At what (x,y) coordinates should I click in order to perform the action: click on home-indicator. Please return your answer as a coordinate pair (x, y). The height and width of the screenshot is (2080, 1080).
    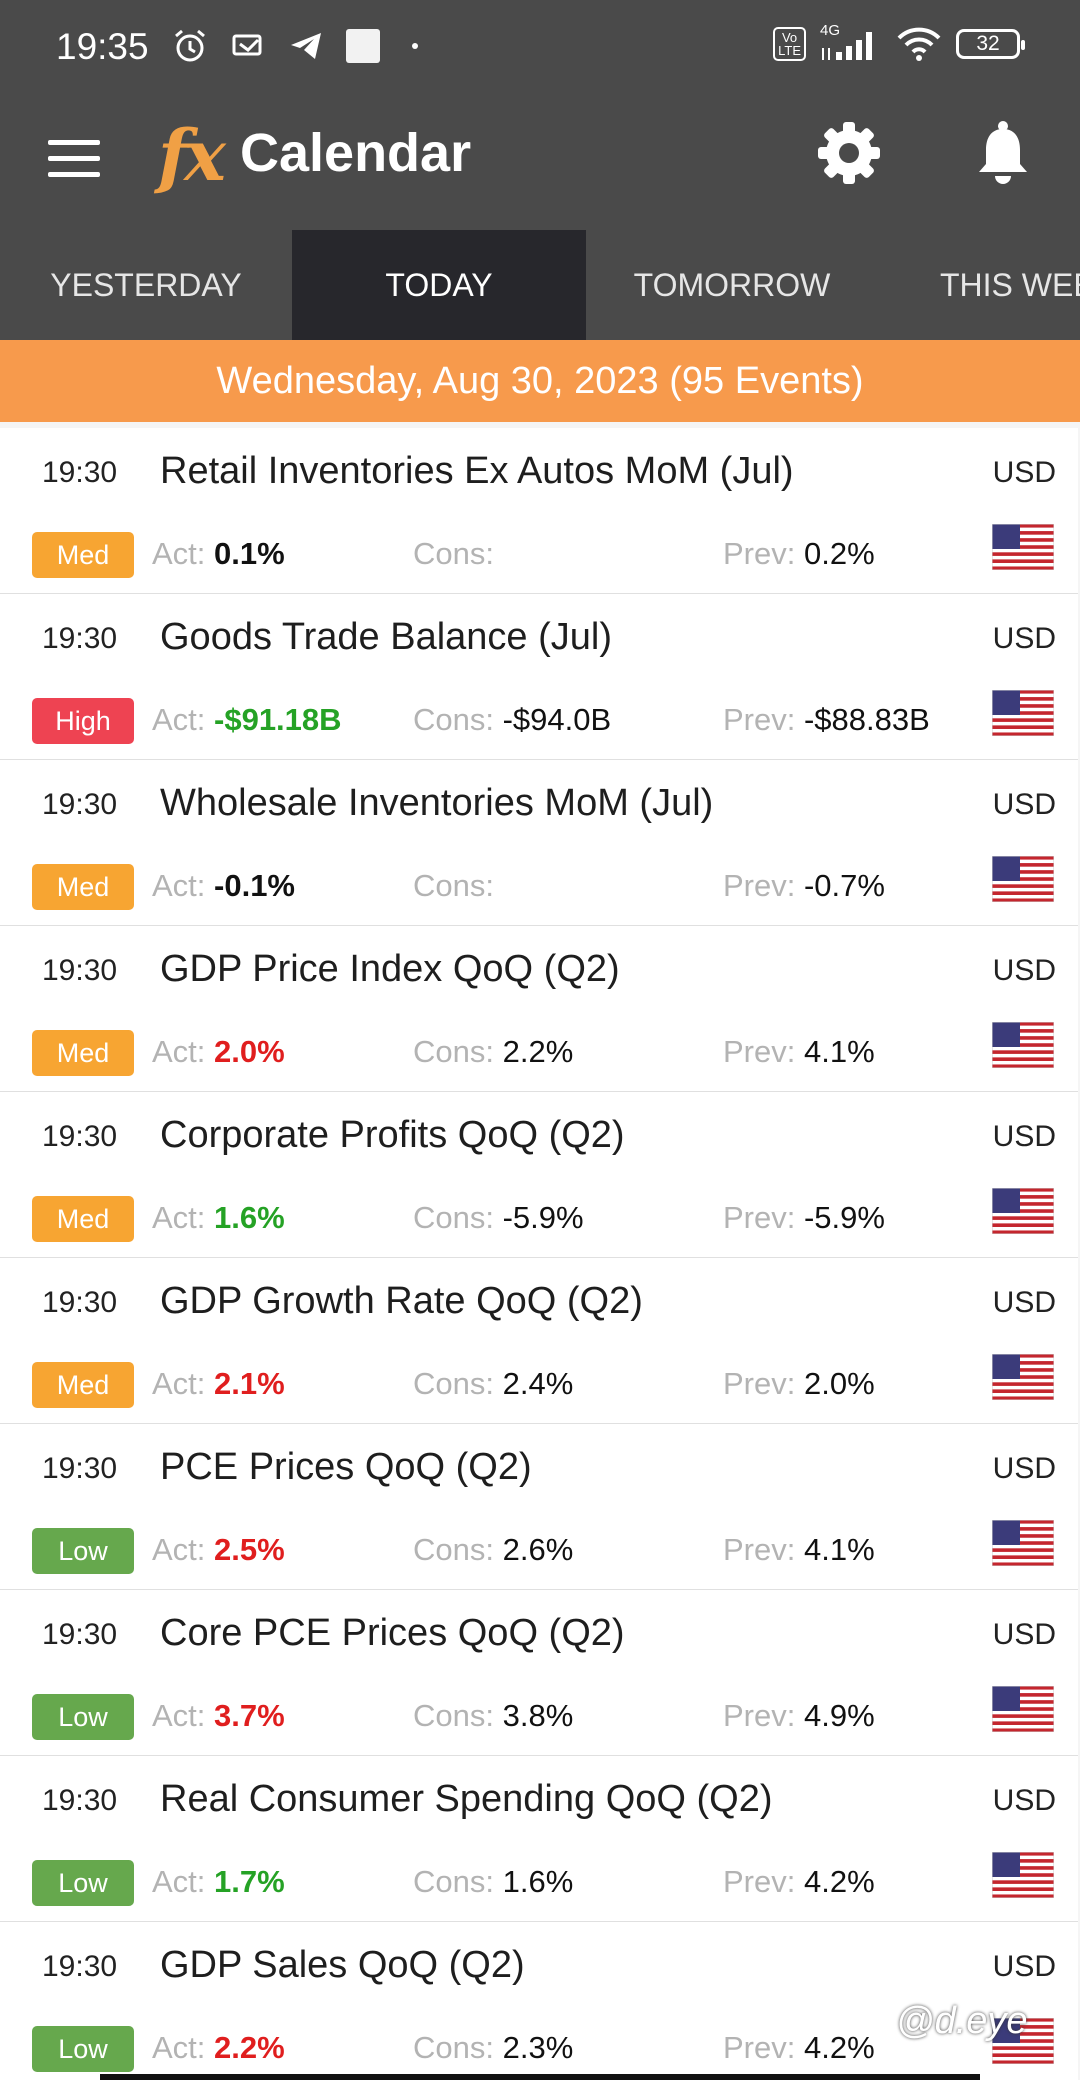
    Looking at the image, I should click on (540, 2077).